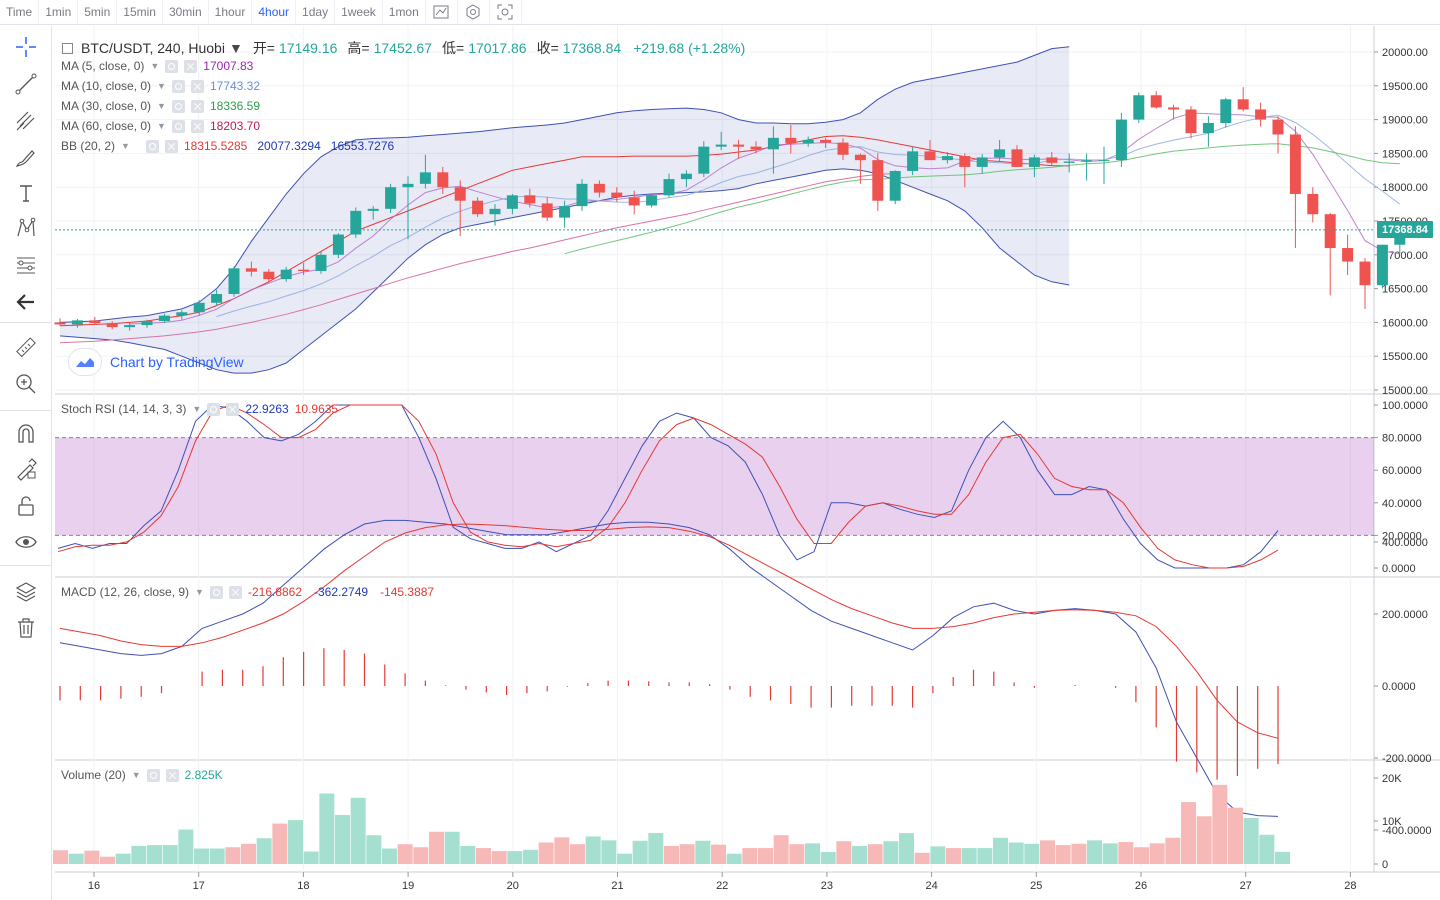 The height and width of the screenshot is (900, 1440). Describe the element at coordinates (140, 12) in the screenshot. I see `interval-15min-button: 15min` at that location.